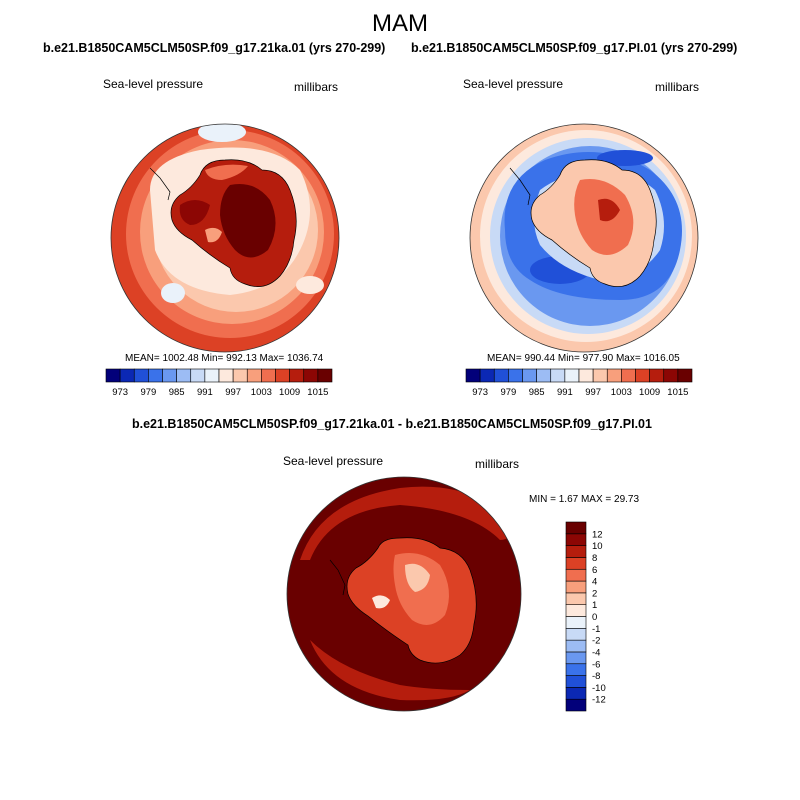 This screenshot has width=800, height=800. What do you see at coordinates (597, 534) in the screenshot?
I see `colorbar-3-tick-label: 12` at bounding box center [597, 534].